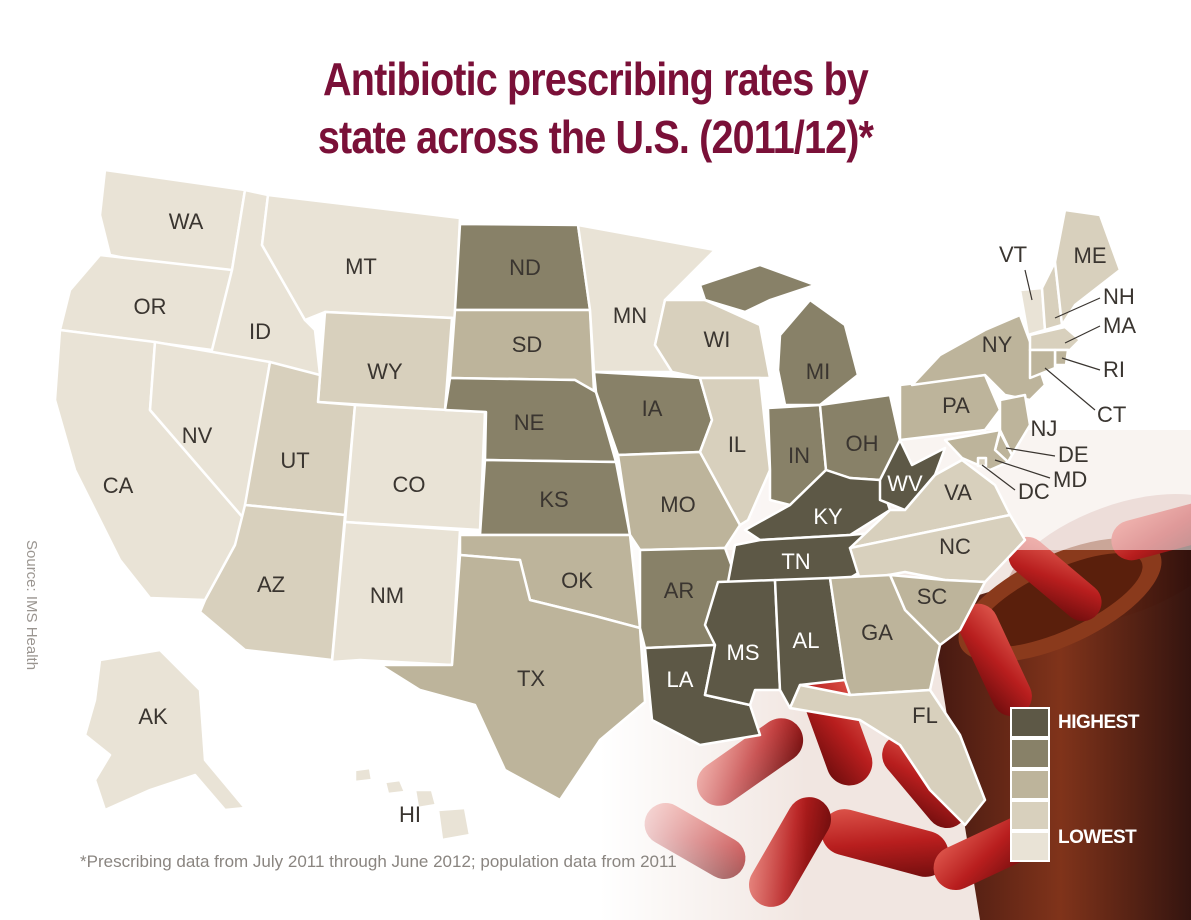 Image resolution: width=1191 pixels, height=920 pixels. What do you see at coordinates (577, 580) in the screenshot?
I see `label-ok: OK` at bounding box center [577, 580].